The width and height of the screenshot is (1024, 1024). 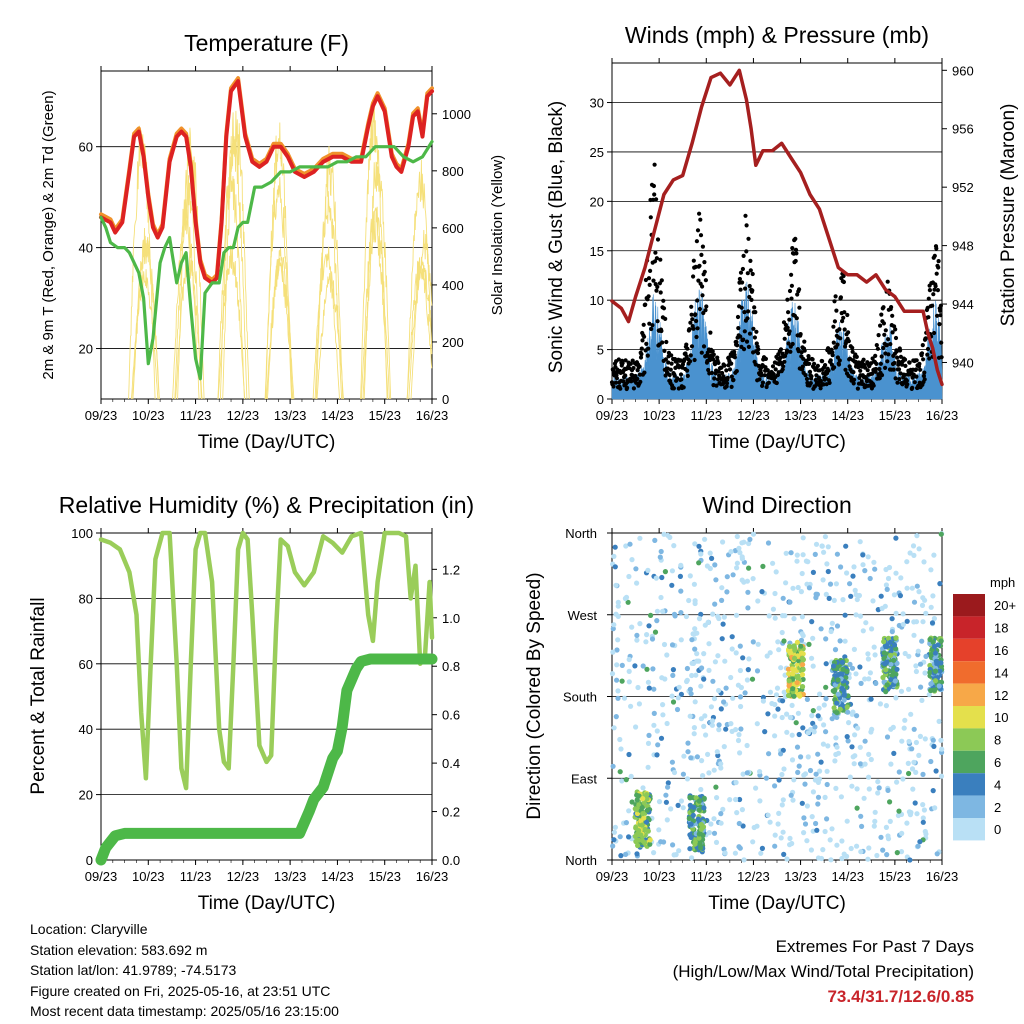 I want to click on y2-tick-label: 952, so click(x=963, y=187).